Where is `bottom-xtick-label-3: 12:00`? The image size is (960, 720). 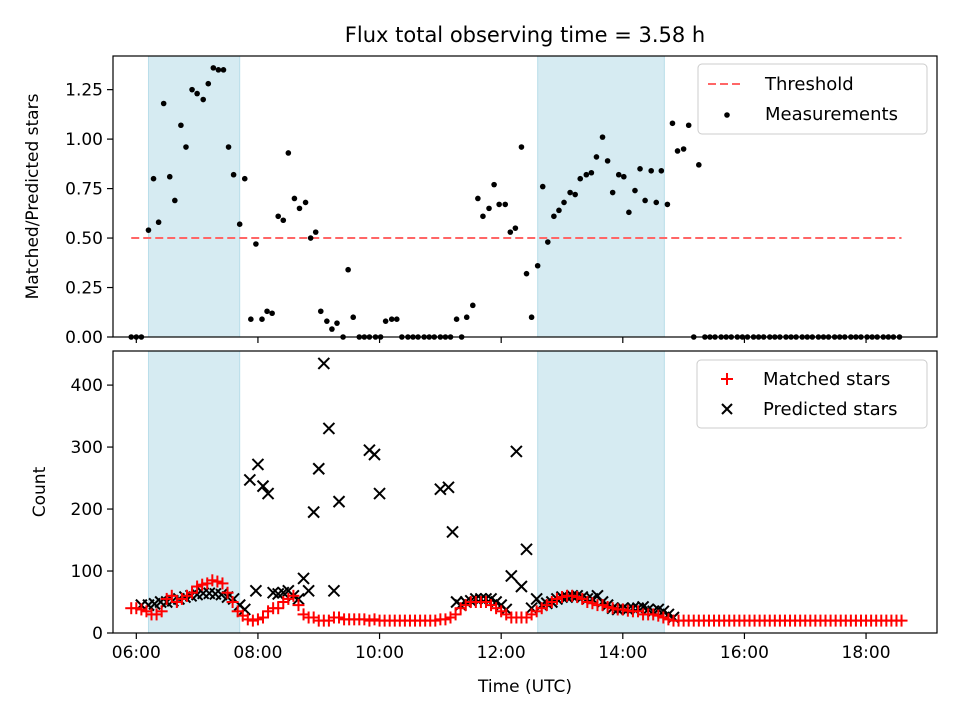 bottom-xtick-label-3: 12:00 is located at coordinates (501, 653).